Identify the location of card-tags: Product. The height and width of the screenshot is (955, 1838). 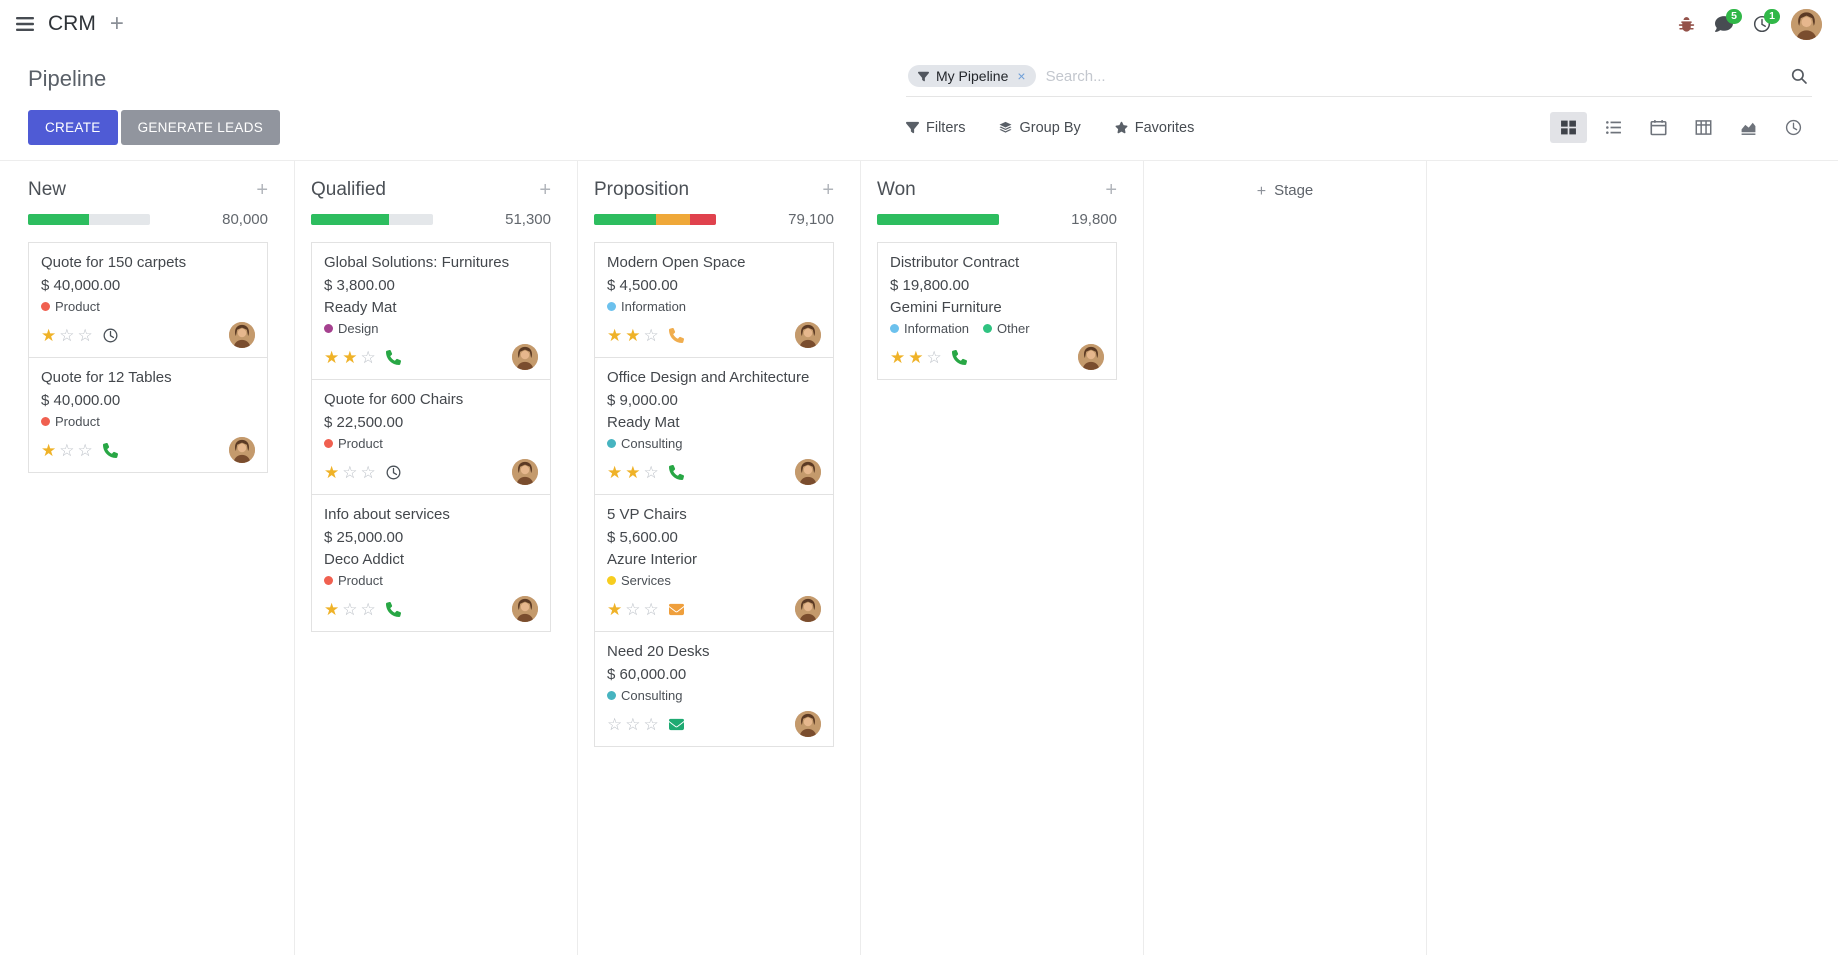
(431, 443).